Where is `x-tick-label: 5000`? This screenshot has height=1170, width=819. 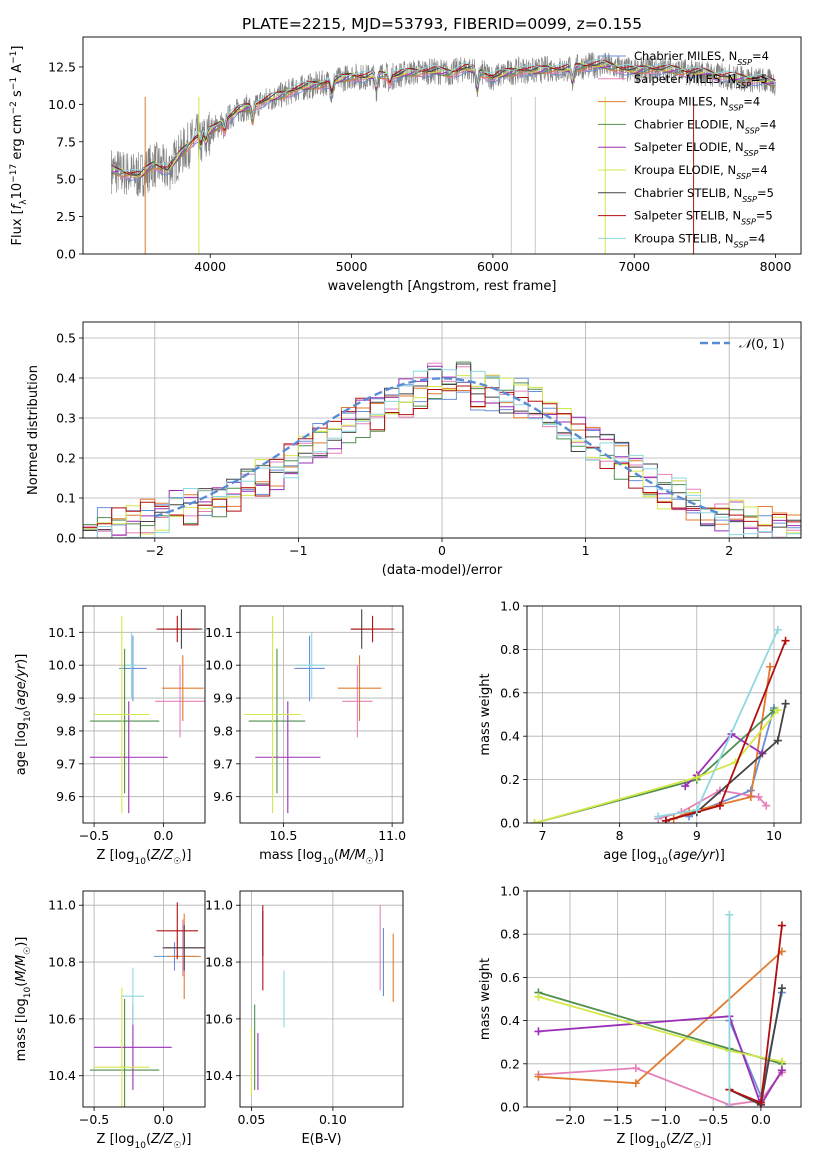
x-tick-label: 5000 is located at coordinates (352, 266).